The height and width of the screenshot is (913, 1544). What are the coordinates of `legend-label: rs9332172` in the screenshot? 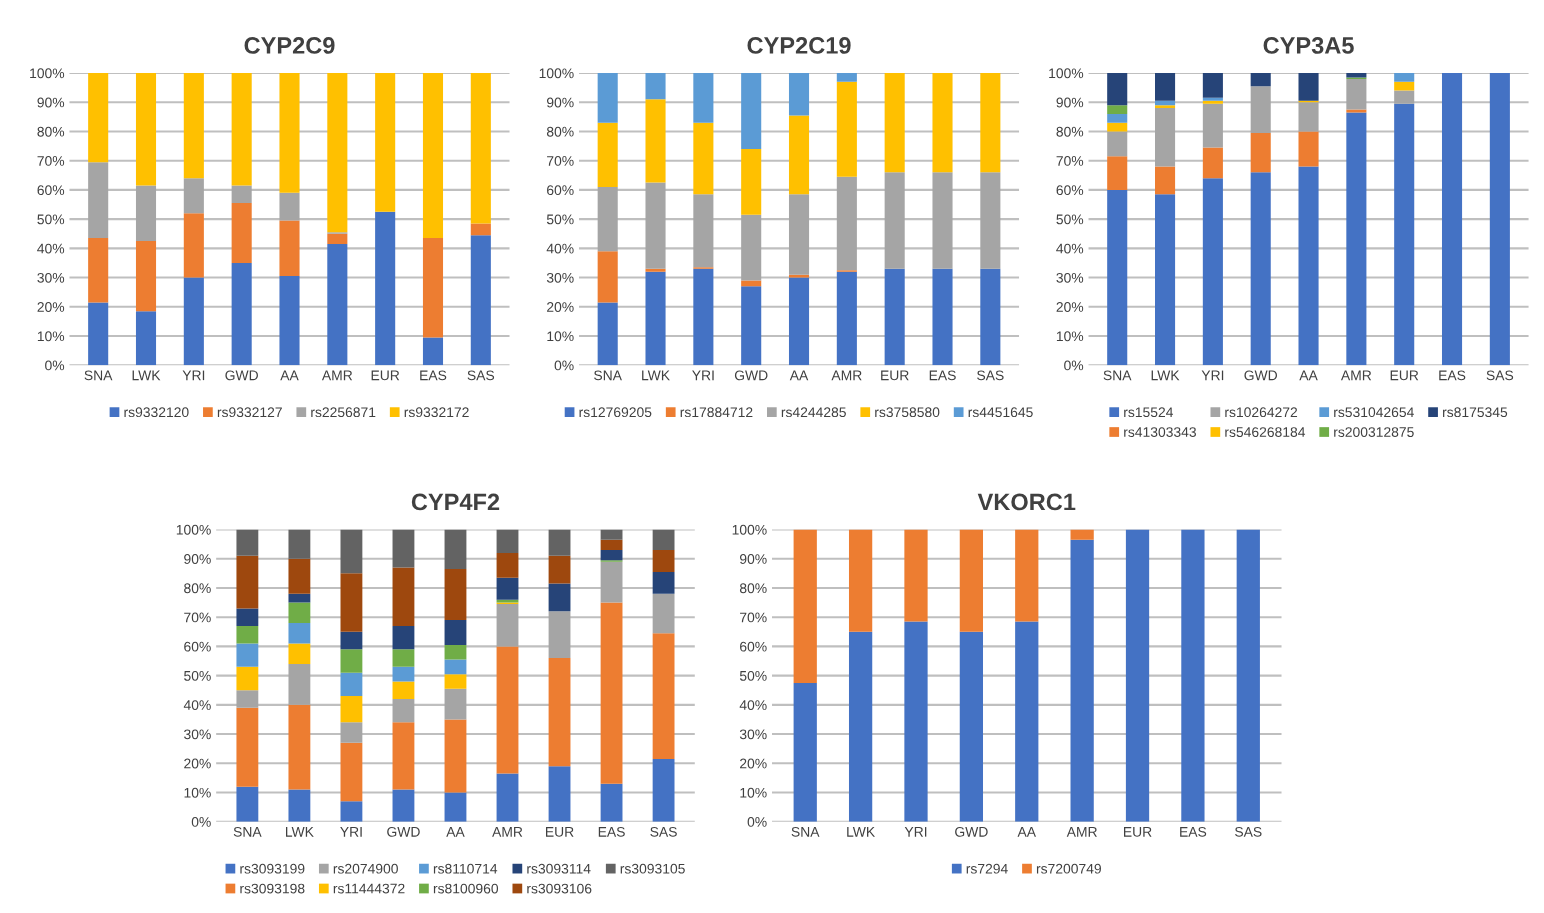 It's located at (436, 412).